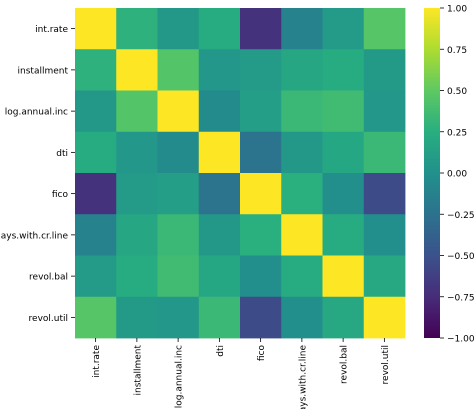  I want to click on row-label: fico, so click(60, 195).